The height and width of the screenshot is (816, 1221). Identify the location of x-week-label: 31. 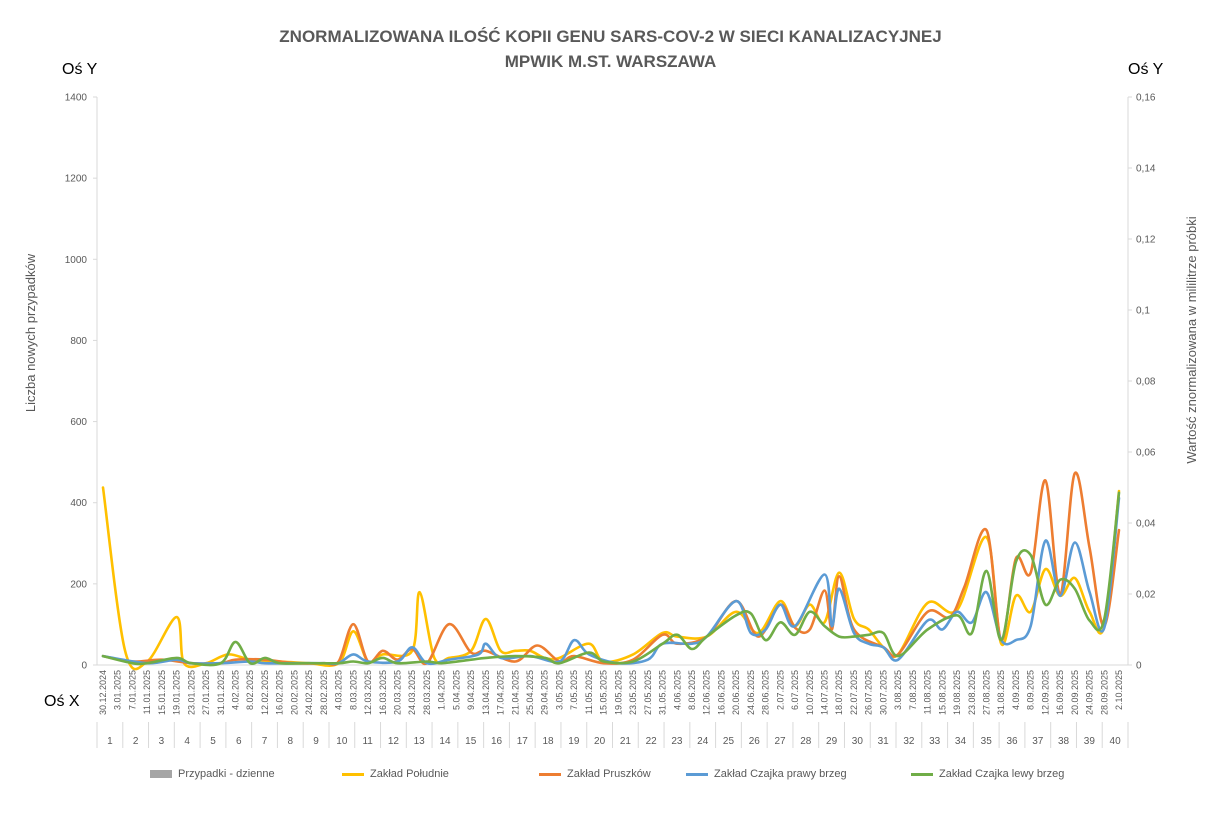
(884, 741).